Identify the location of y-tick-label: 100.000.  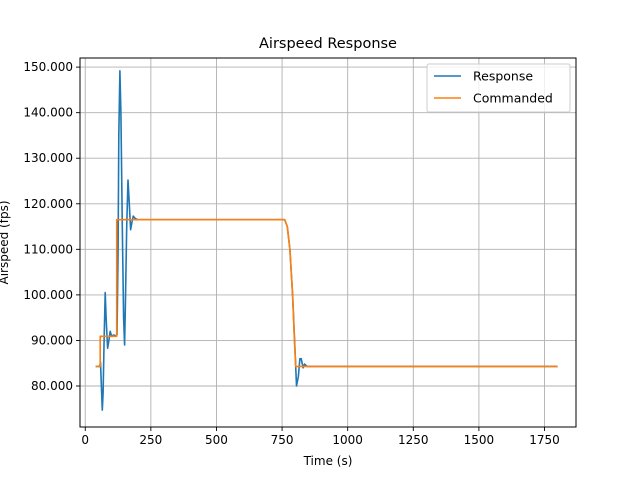
(48, 295).